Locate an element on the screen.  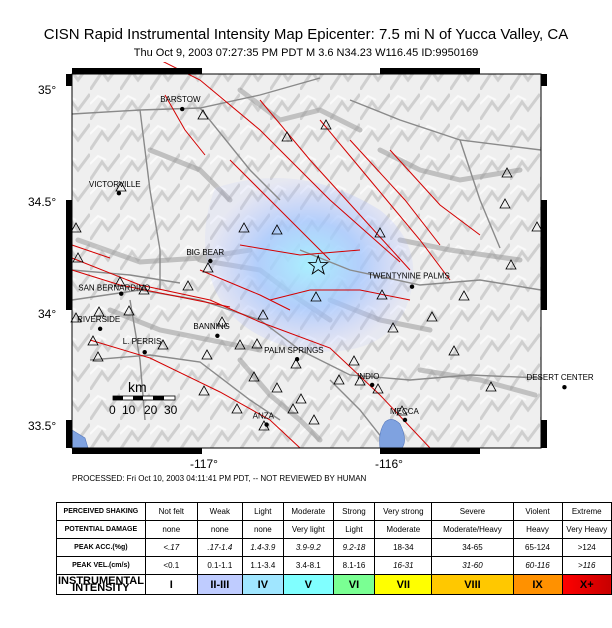
city-label: MECCA is located at coordinates (405, 411).